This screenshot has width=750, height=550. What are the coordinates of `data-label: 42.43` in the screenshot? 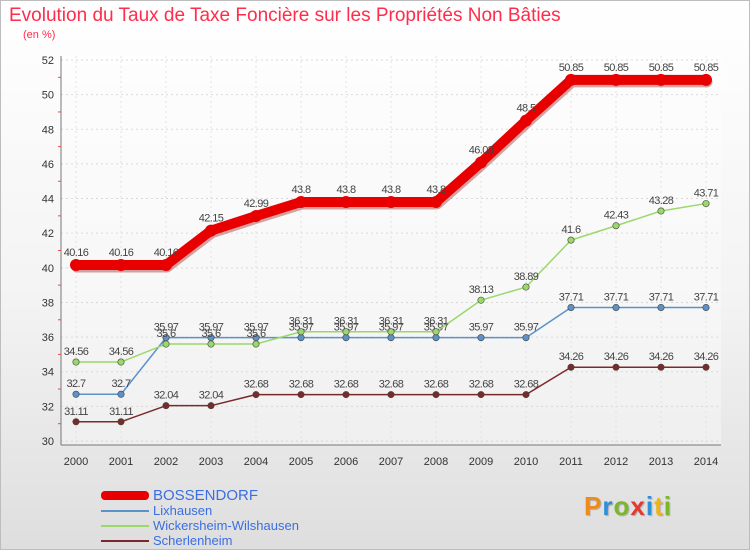 It's located at (616, 216).